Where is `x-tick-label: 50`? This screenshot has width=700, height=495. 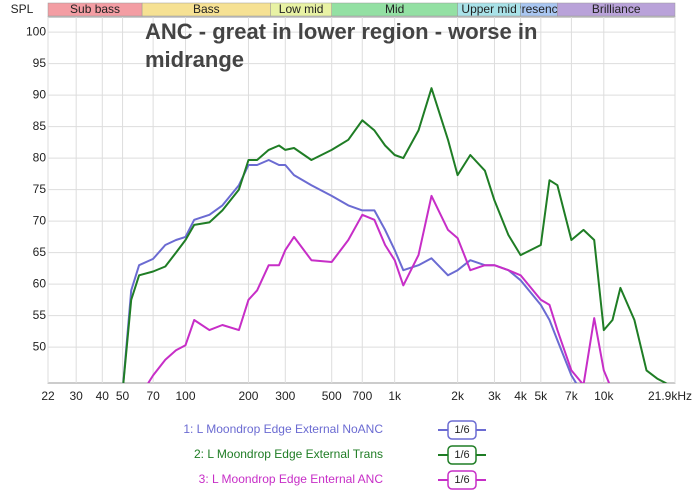
x-tick-label: 50 is located at coordinates (123, 396).